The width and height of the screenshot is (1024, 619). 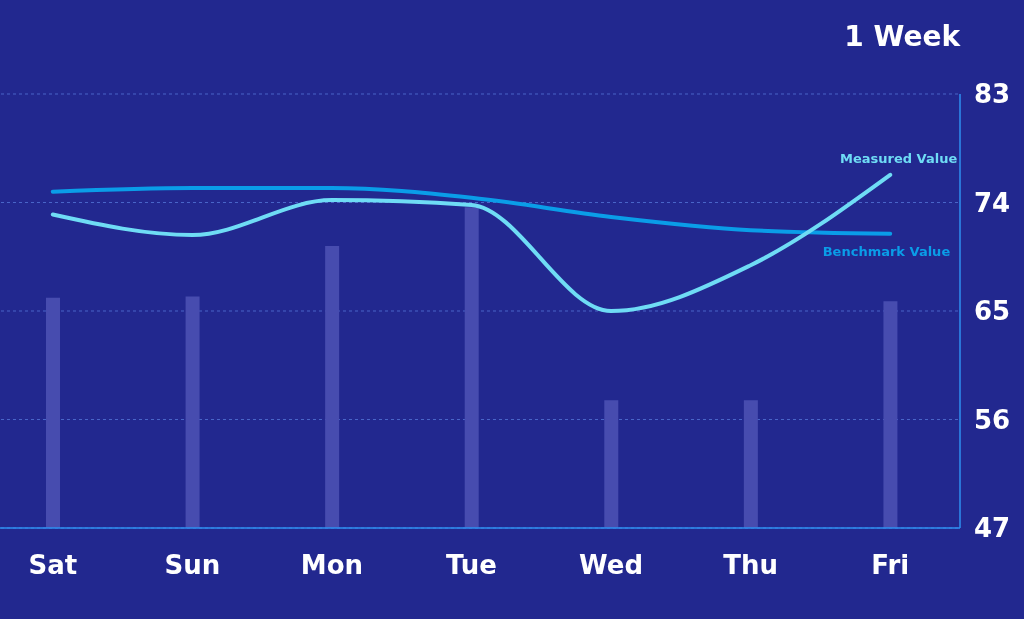 I want to click on x-tick-label: Sat, so click(x=53, y=565).